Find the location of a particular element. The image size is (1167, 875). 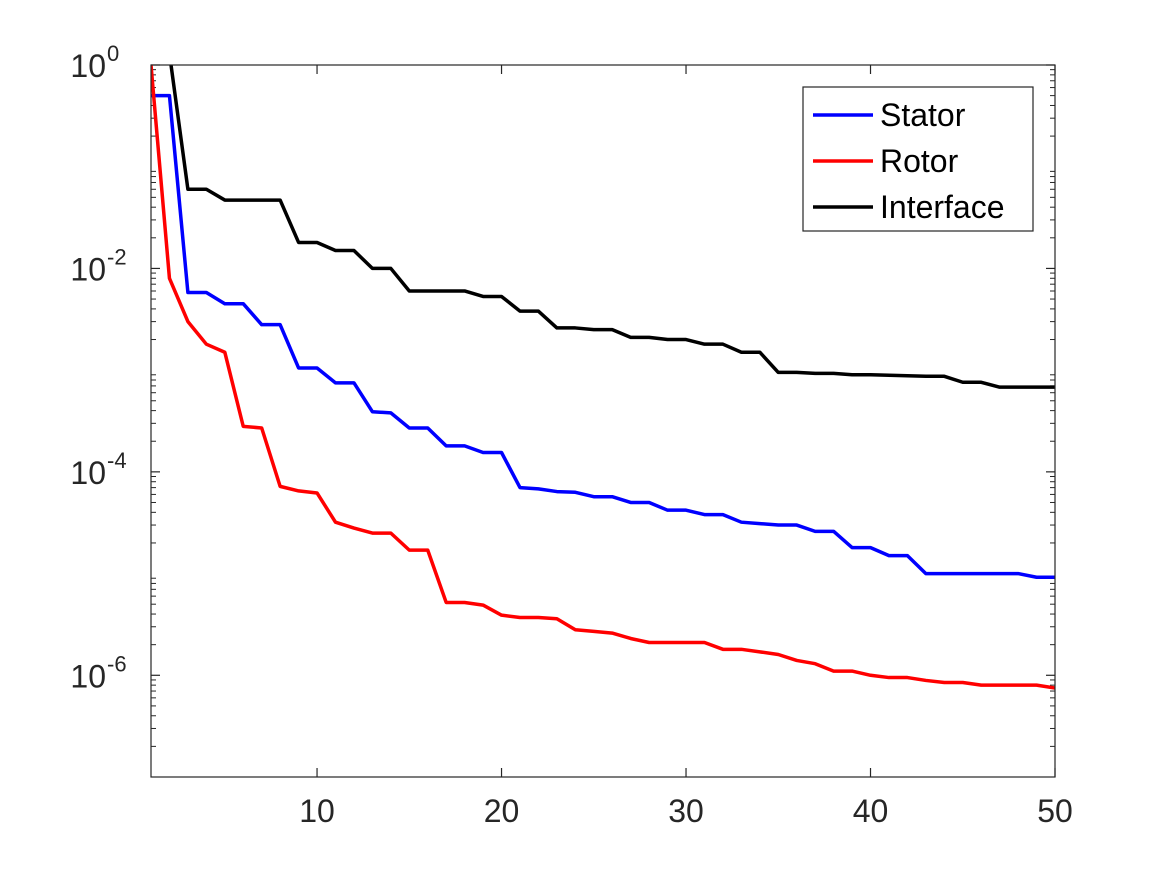

legend-label-rotor: Rotor is located at coordinates (919, 161).